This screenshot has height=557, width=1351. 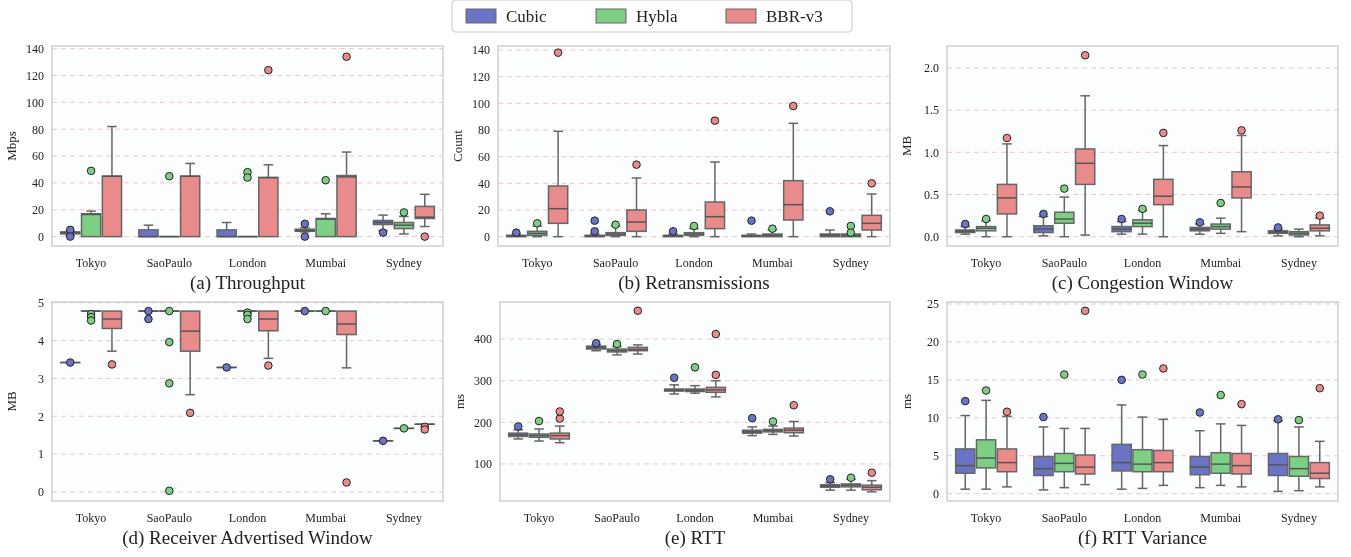 I want to click on y-tick-label: 4, so click(x=41, y=340).